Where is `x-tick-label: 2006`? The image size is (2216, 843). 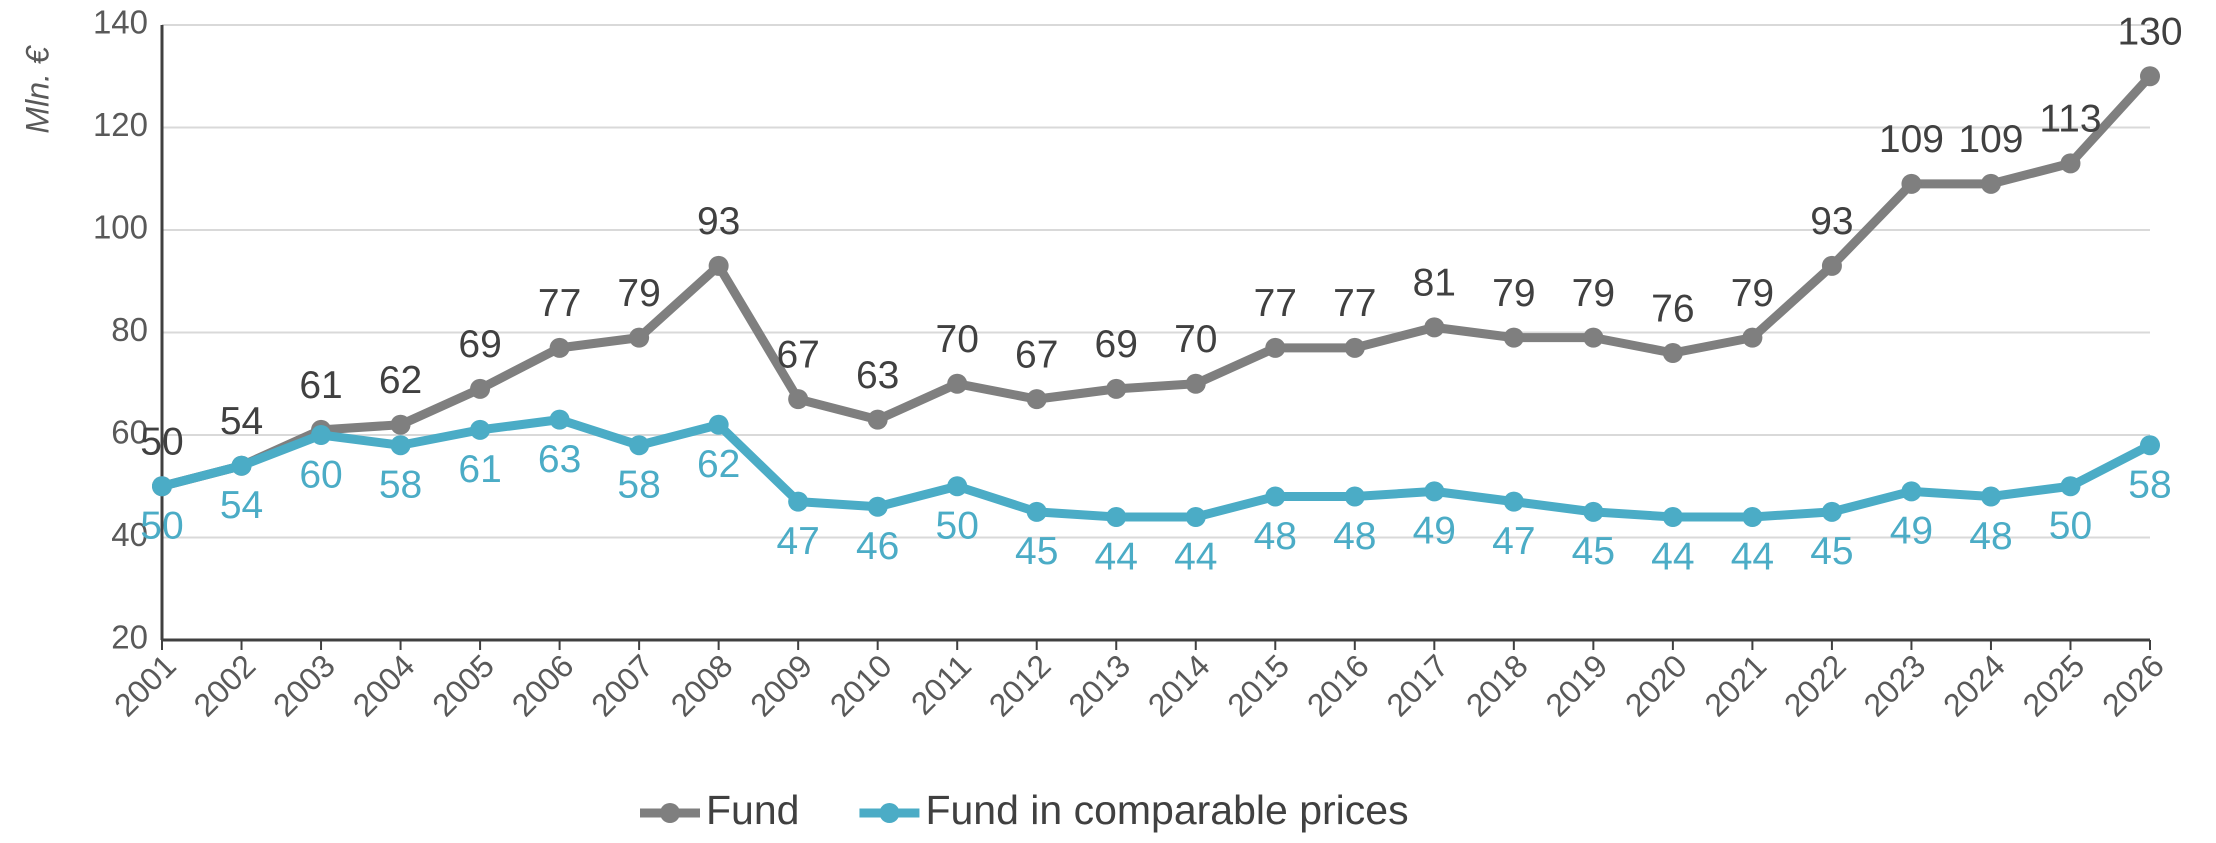 x-tick-label: 2006 is located at coordinates (543, 685).